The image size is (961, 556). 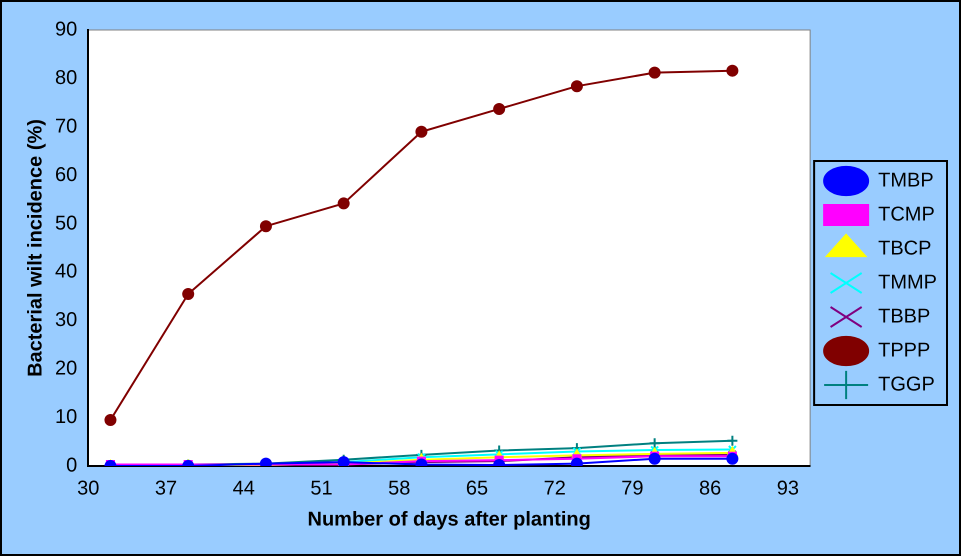 I want to click on x-tick-label: 93, so click(x=788, y=489).